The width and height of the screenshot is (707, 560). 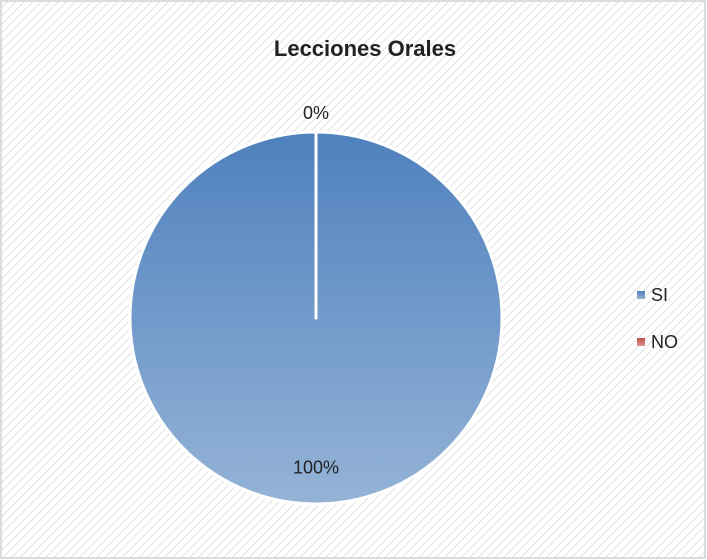 What do you see at coordinates (316, 113) in the screenshot?
I see `data-label: 0%` at bounding box center [316, 113].